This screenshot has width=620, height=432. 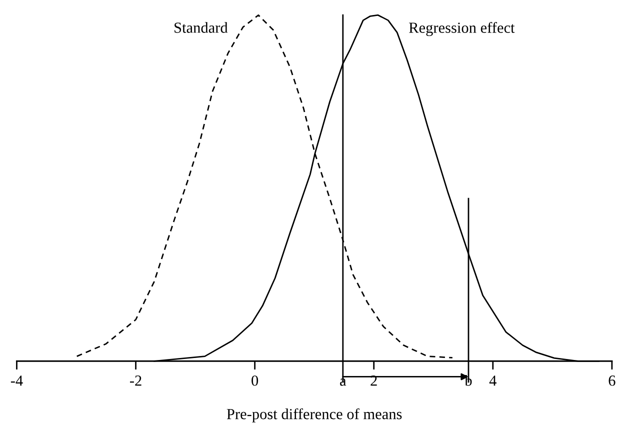 What do you see at coordinates (136, 381) in the screenshot?
I see `x-tick-label: -2` at bounding box center [136, 381].